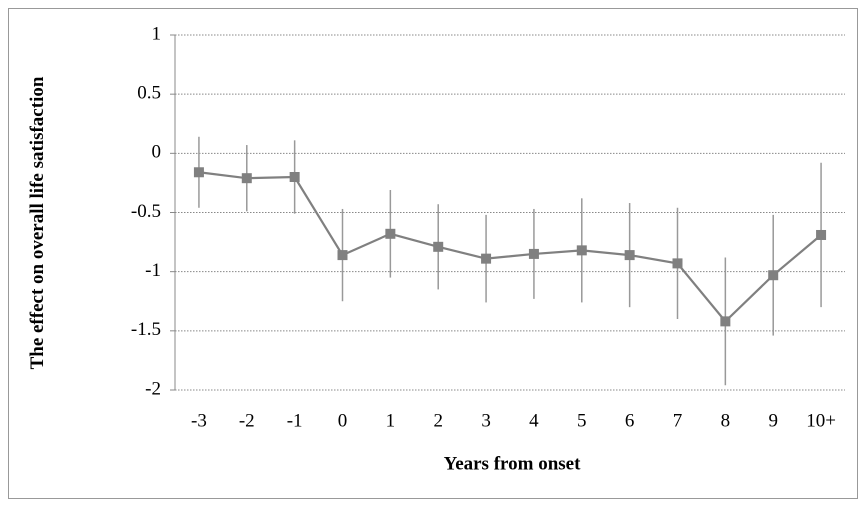 The image size is (866, 507). What do you see at coordinates (153, 270) in the screenshot?
I see `y-tick-label: -1` at bounding box center [153, 270].